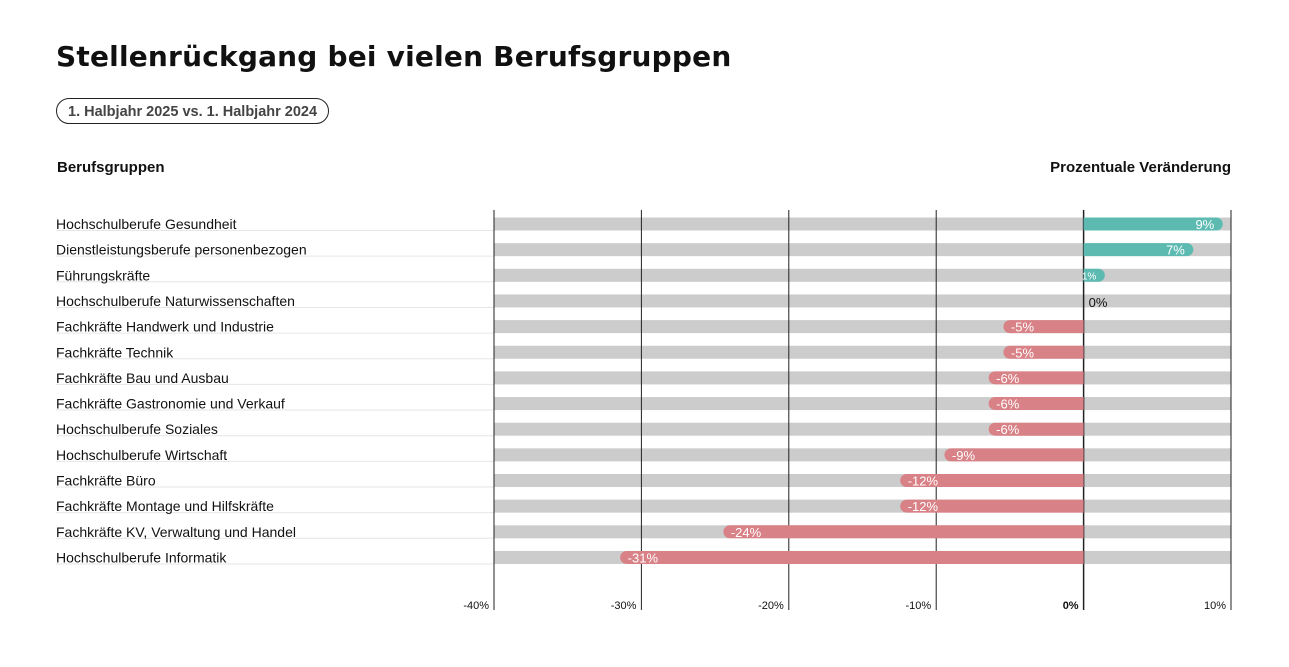 The image size is (1289, 667). Describe the element at coordinates (141, 557) in the screenshot. I see `category-label-hochschulberufe-informatik: Hochschulberufe Informatik` at that location.